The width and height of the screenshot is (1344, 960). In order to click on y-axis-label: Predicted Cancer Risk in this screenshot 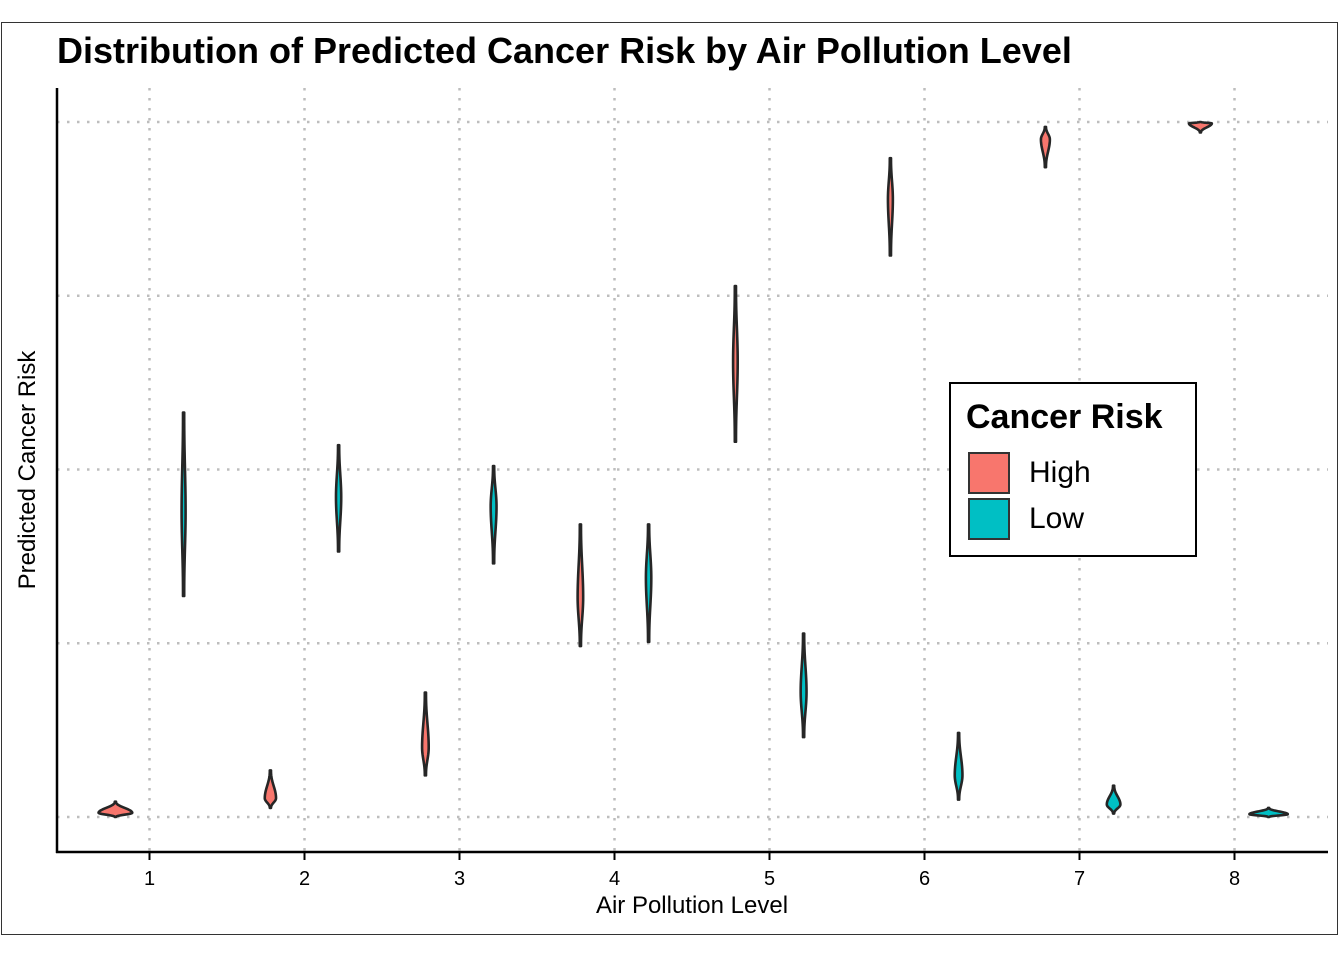, I will do `click(27, 470)`.